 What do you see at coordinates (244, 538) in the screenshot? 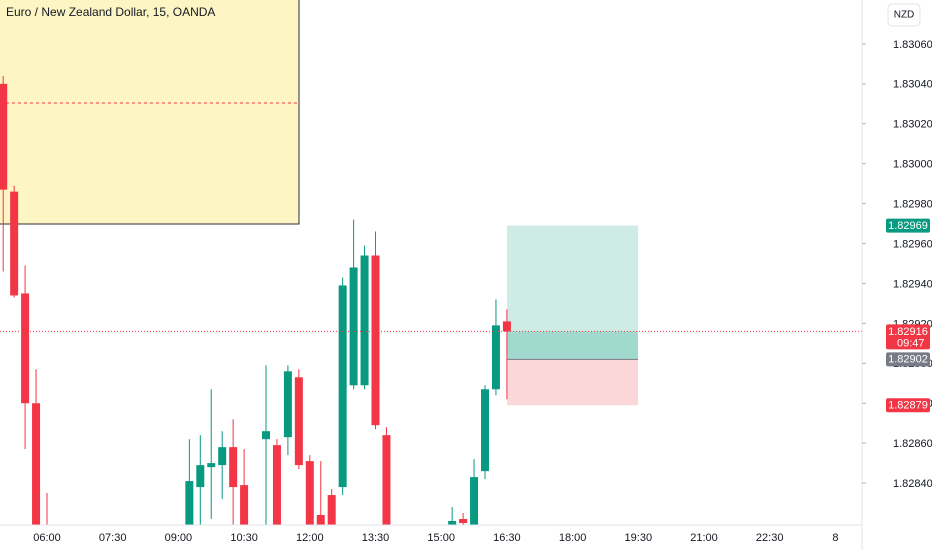
I see `x-tick-label: 10:30` at bounding box center [244, 538].